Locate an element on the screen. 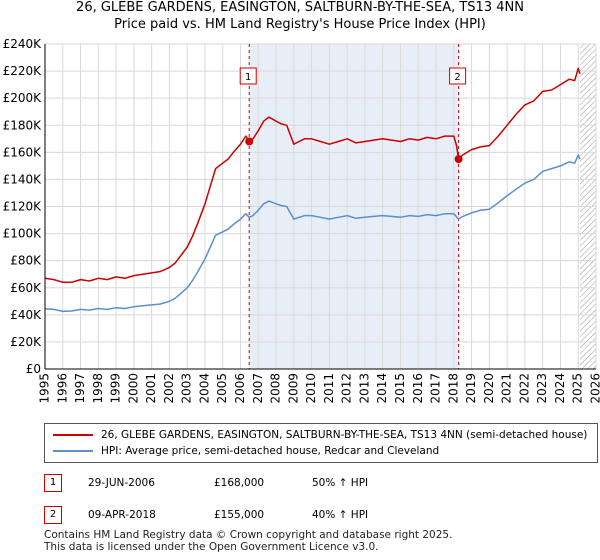 This screenshot has height=560, width=600. x-tick-label: 2017 is located at coordinates (436, 388).